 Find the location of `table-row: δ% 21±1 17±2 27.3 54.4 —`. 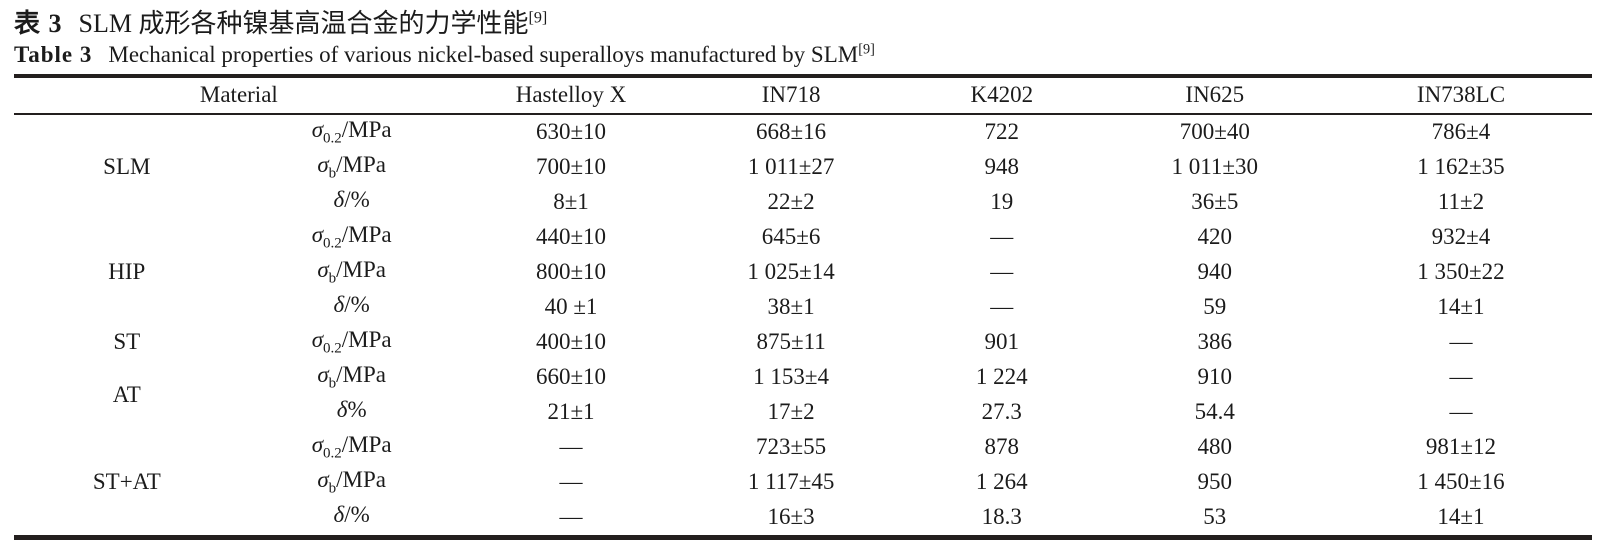

table-row: δ% 21±1 17±2 27.3 54.4 — is located at coordinates (803, 412).